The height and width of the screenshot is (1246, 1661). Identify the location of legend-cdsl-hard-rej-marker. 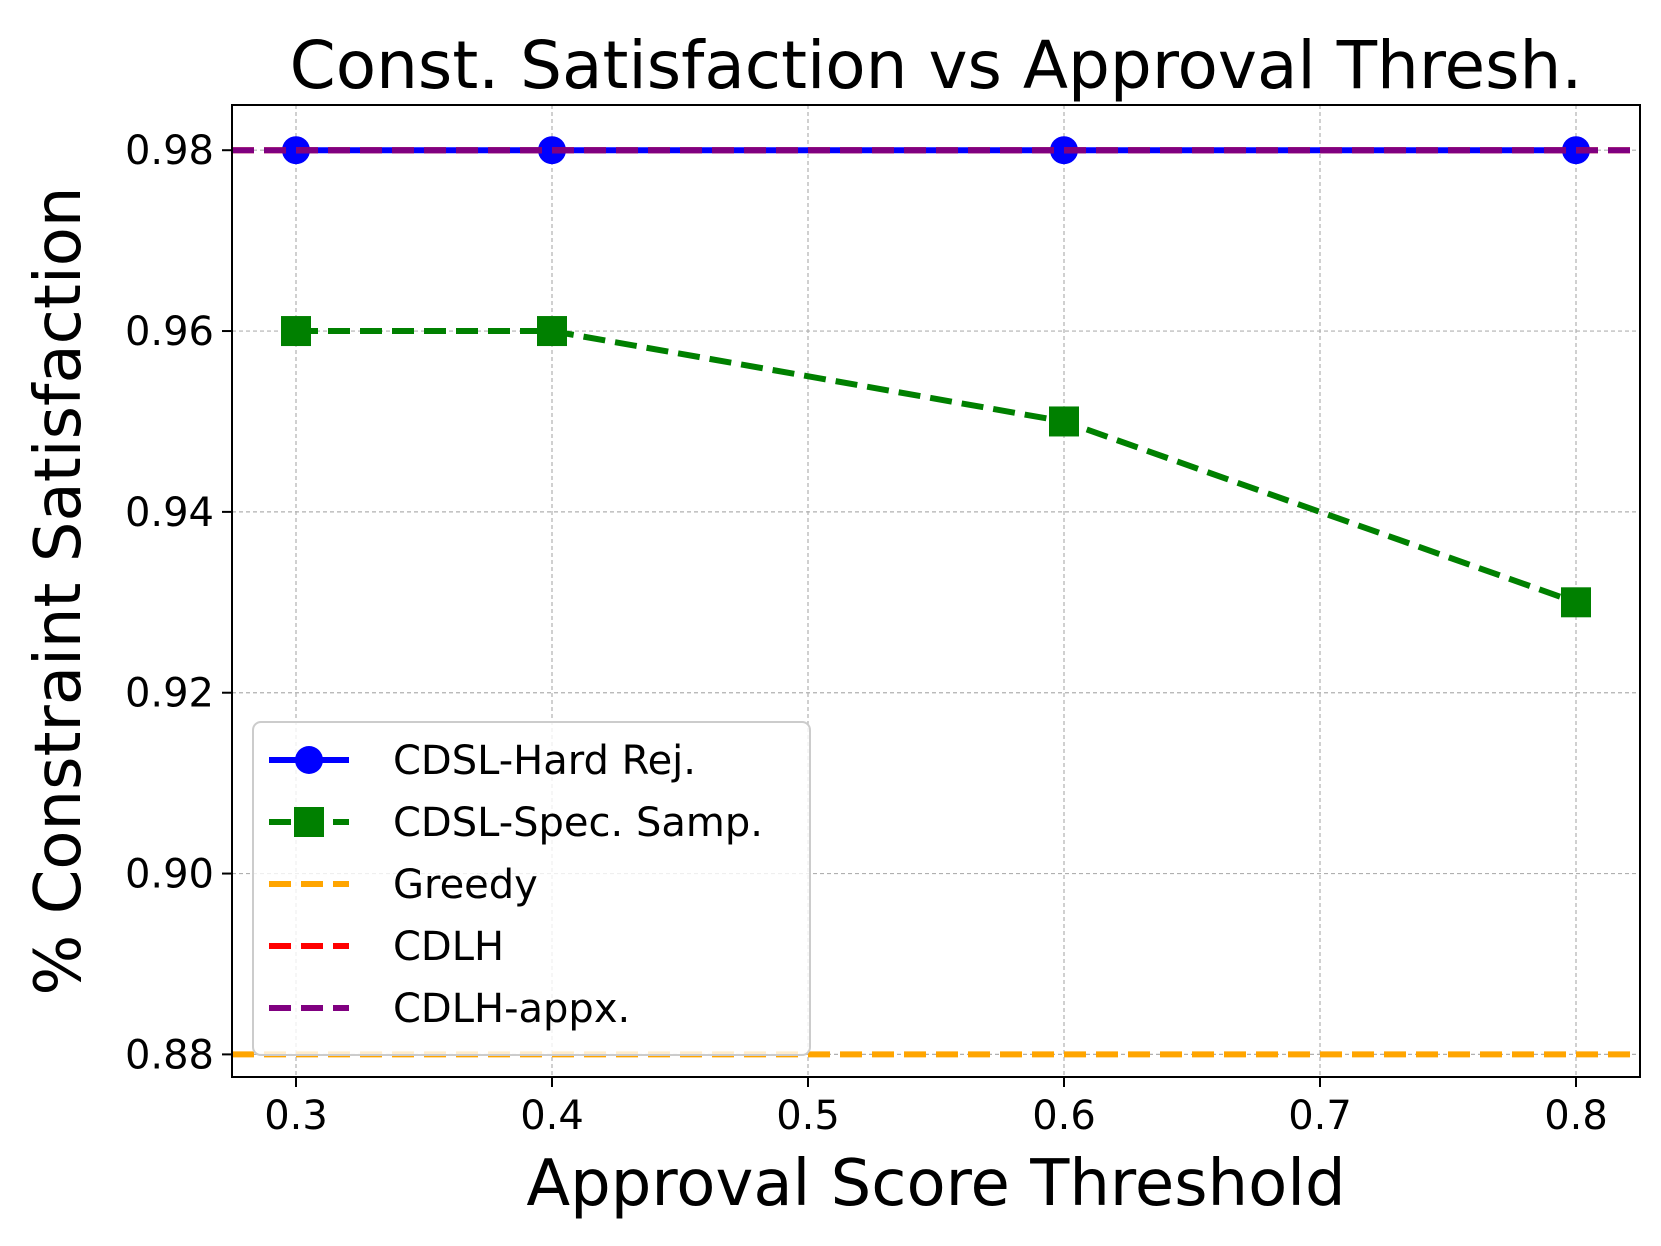
(309, 760).